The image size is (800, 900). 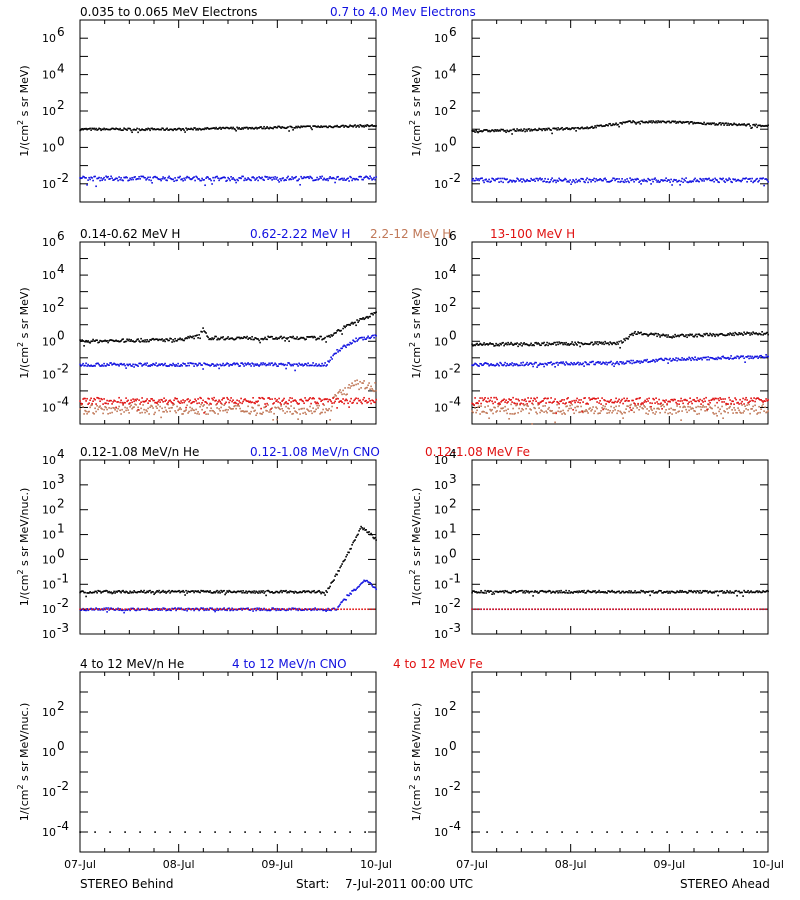 What do you see at coordinates (453, 454) in the screenshot?
I see `y-tick-exponent: 4` at bounding box center [453, 454].